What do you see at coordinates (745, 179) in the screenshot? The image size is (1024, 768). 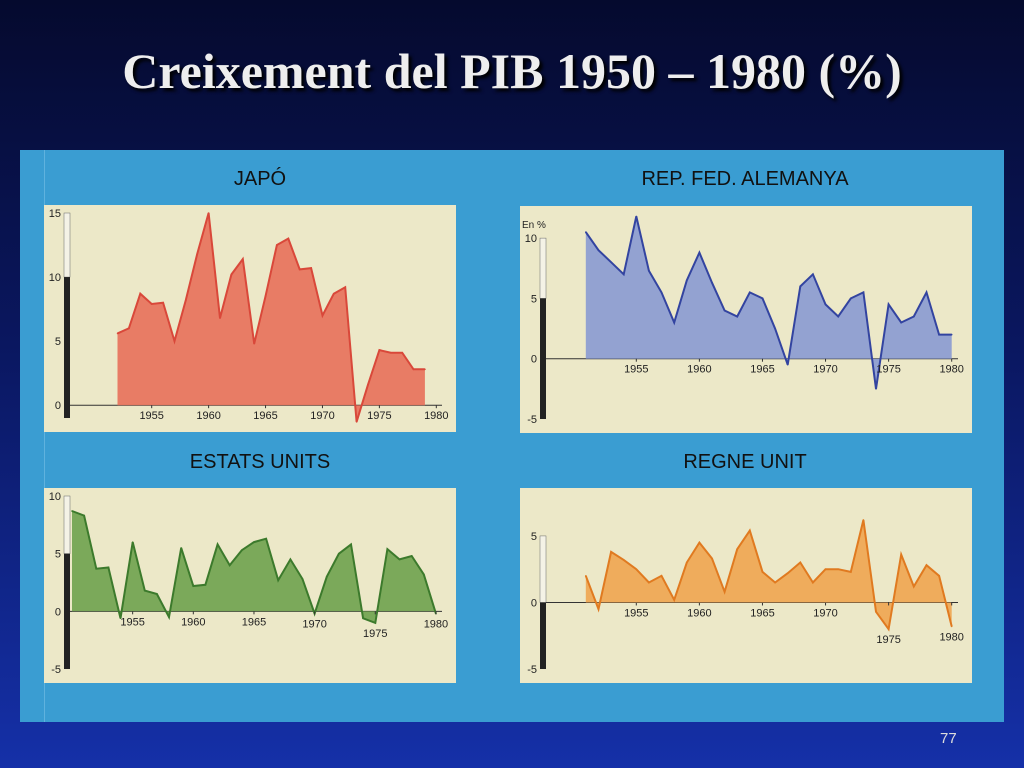 I see `chart-label-alemanya: REP. FED. ALEMANYA` at bounding box center [745, 179].